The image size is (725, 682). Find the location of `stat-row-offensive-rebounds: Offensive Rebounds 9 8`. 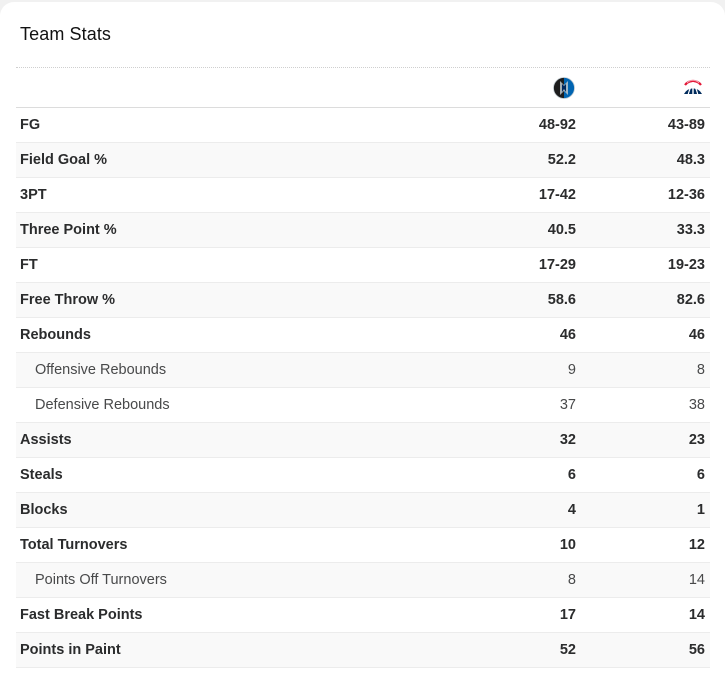

stat-row-offensive-rebounds: Offensive Rebounds 9 8 is located at coordinates (363, 370).